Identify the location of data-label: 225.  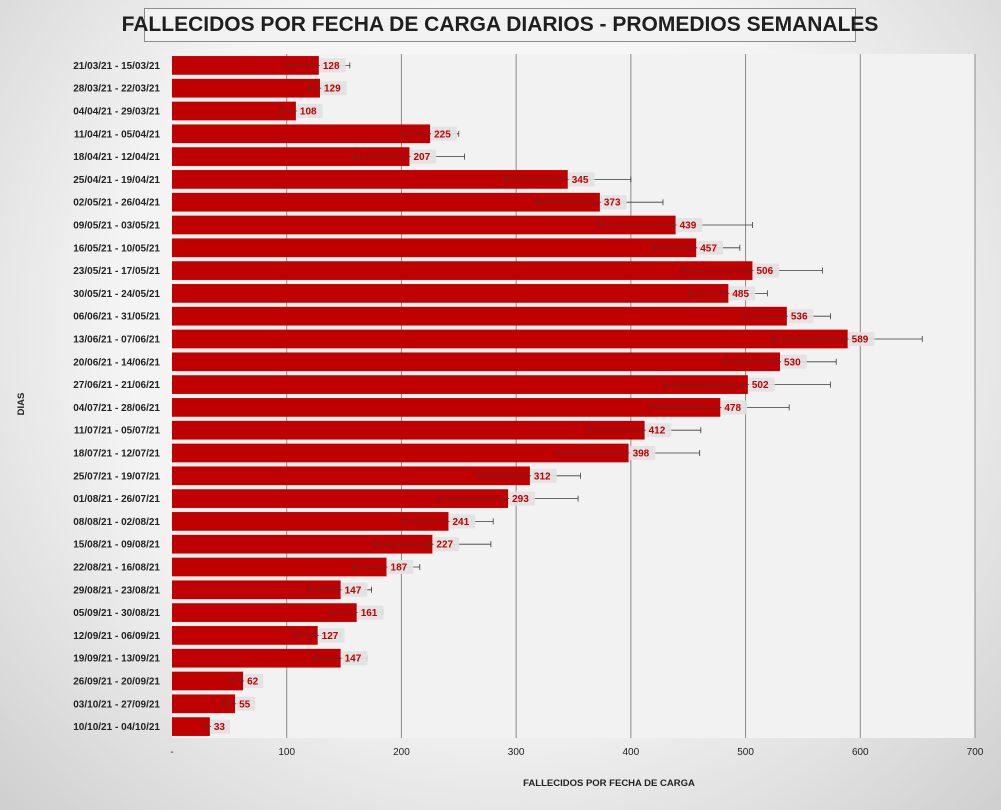
(442, 134).